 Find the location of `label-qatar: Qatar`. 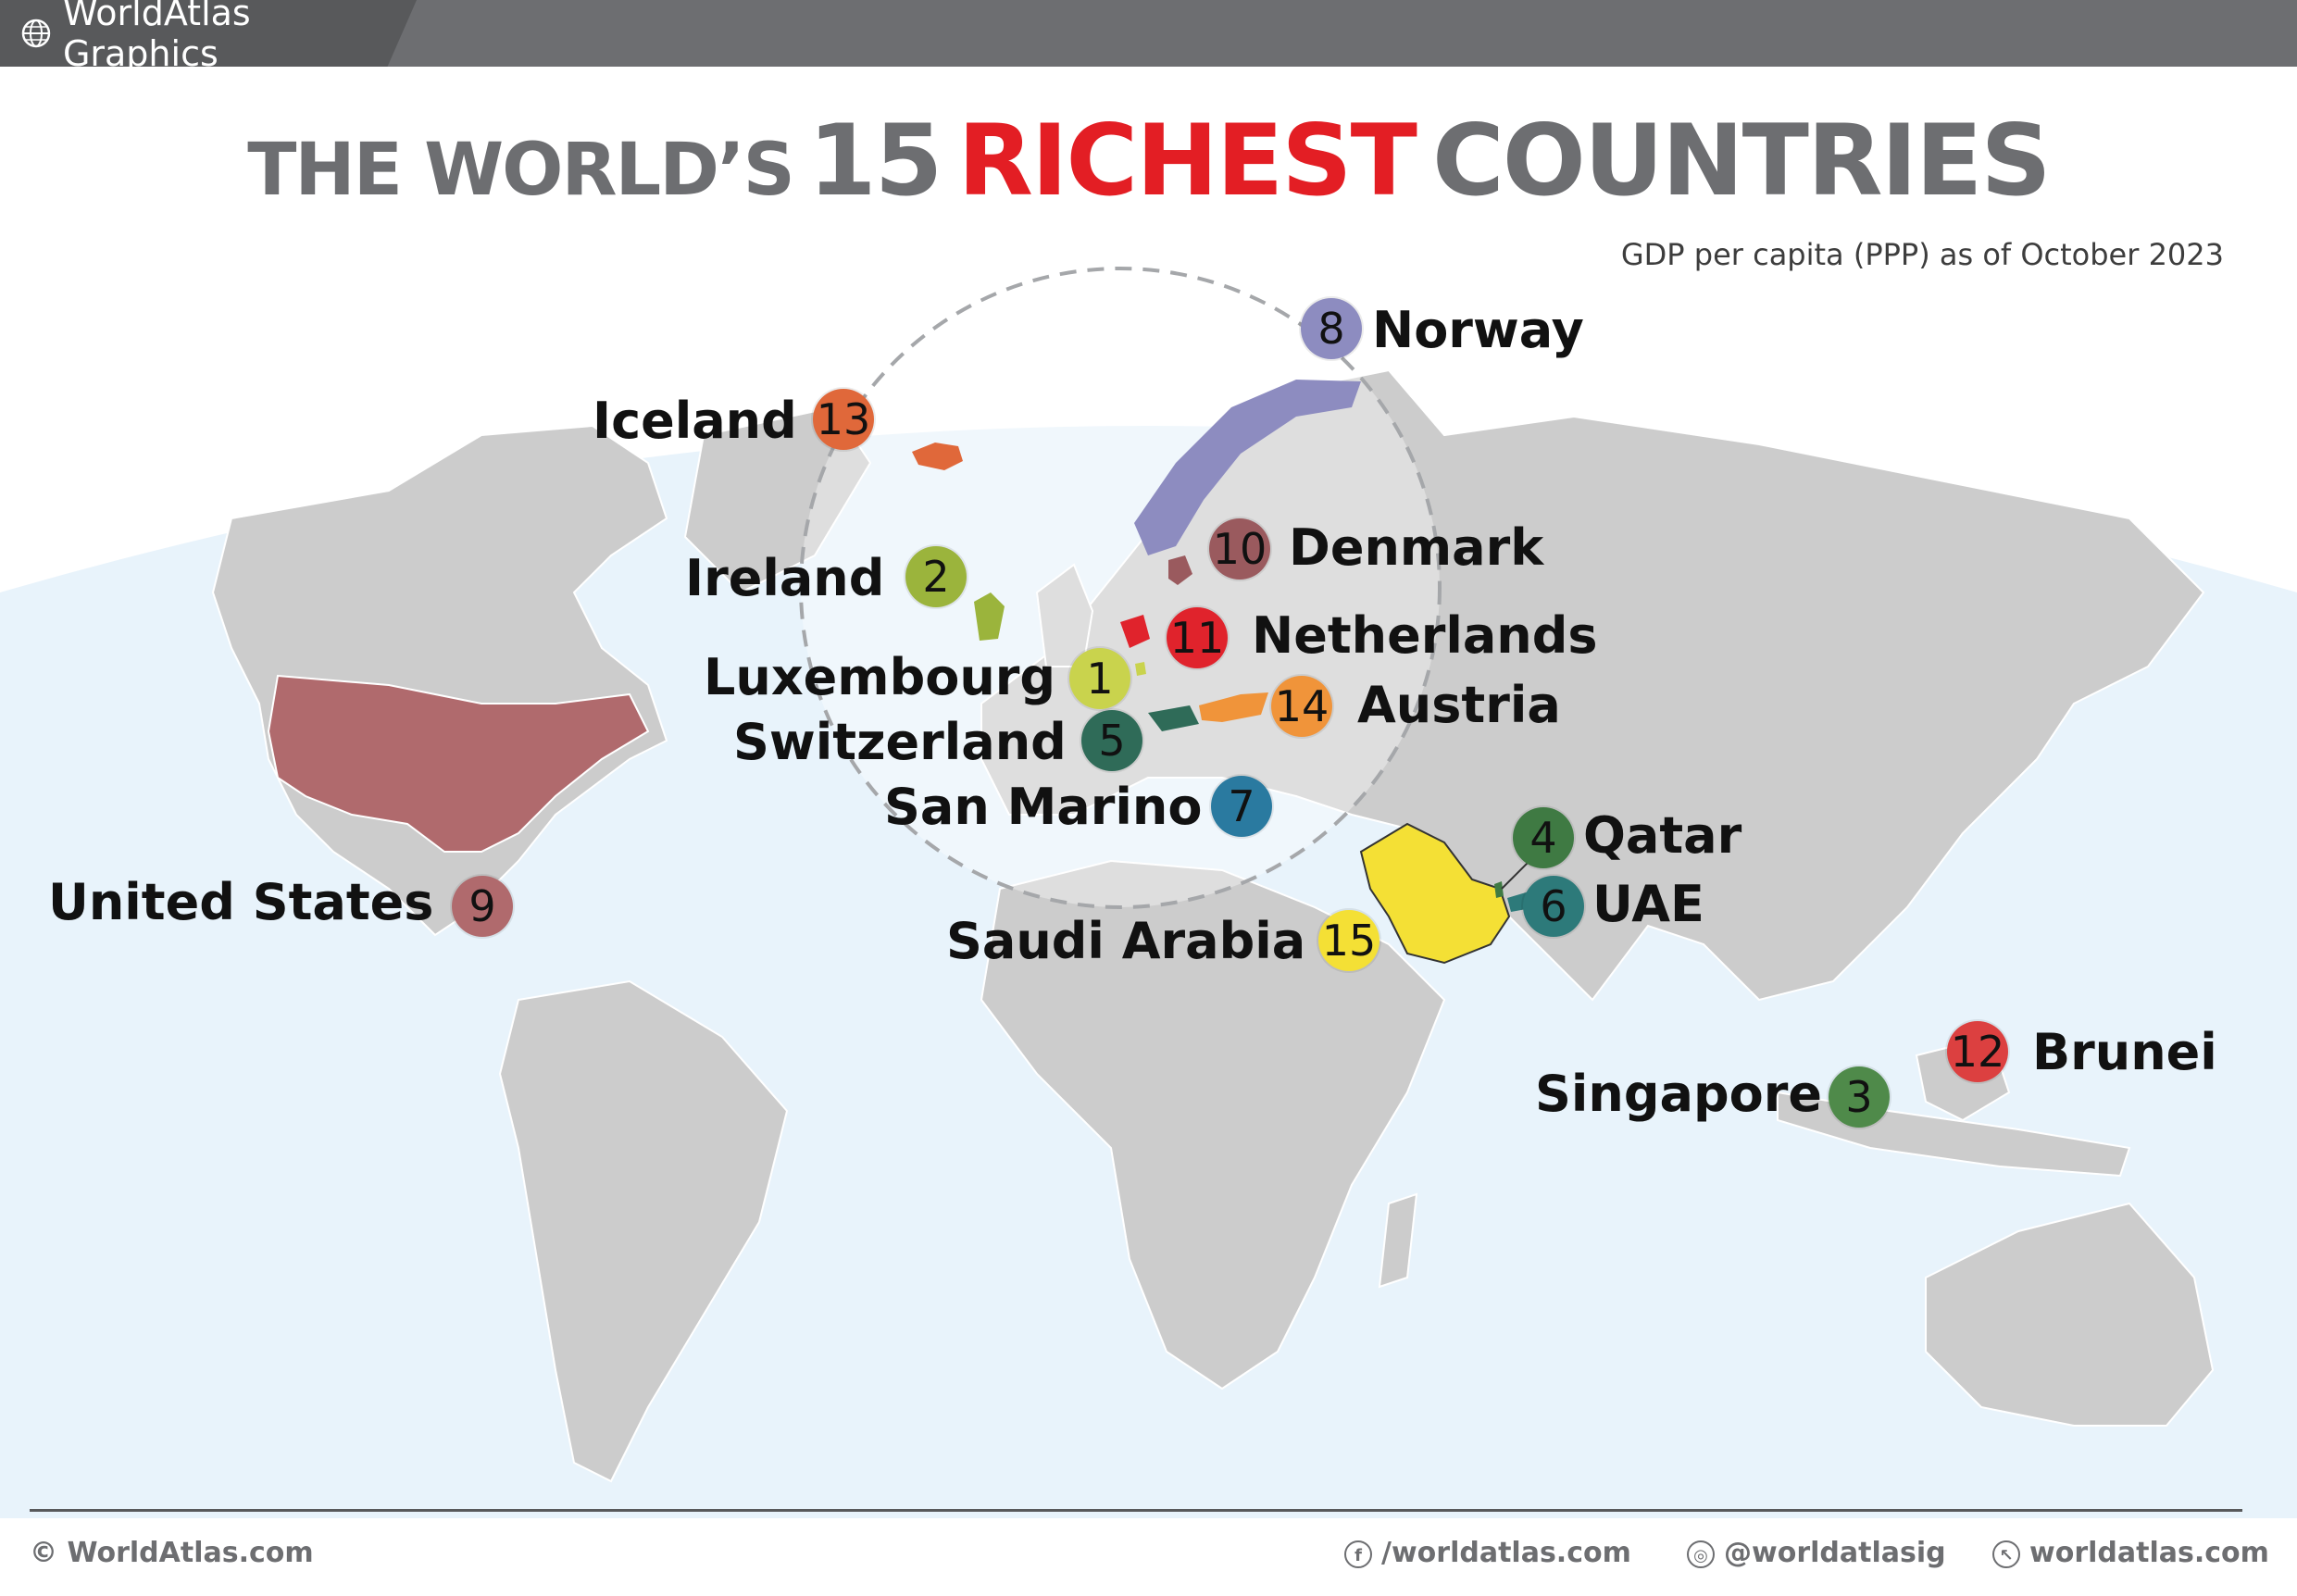

label-qatar: Qatar is located at coordinates (1662, 835).